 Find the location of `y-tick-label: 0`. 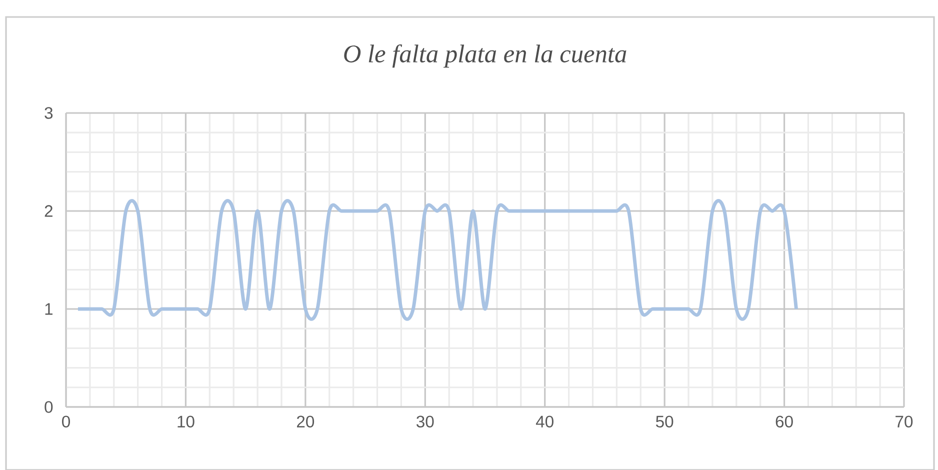

y-tick-label: 0 is located at coordinates (48, 407).